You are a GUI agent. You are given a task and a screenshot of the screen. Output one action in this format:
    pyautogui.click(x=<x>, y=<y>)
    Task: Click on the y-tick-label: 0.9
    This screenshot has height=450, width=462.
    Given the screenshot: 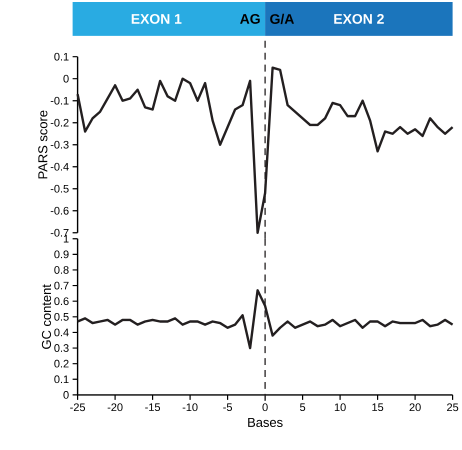 What is the action you would take?
    pyautogui.click(x=61, y=254)
    